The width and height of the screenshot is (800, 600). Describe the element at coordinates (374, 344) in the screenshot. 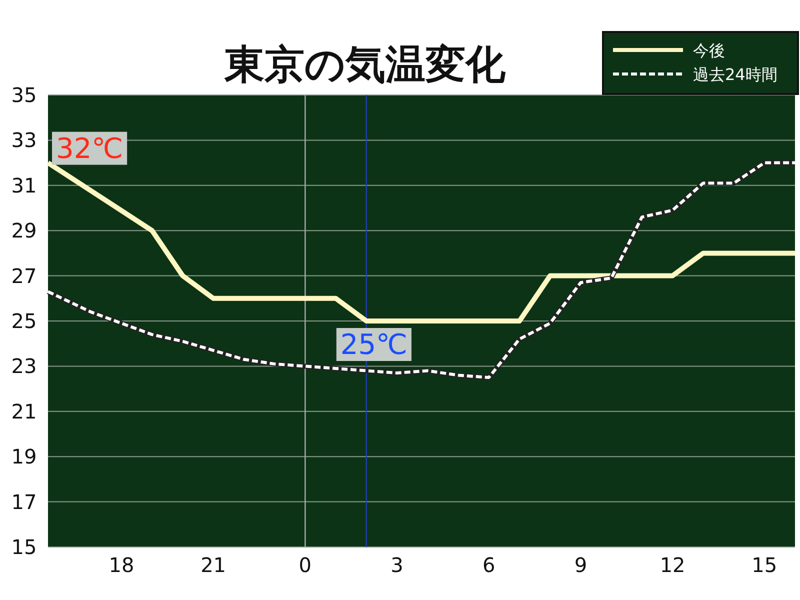

I see `annotation: 25℃` at that location.